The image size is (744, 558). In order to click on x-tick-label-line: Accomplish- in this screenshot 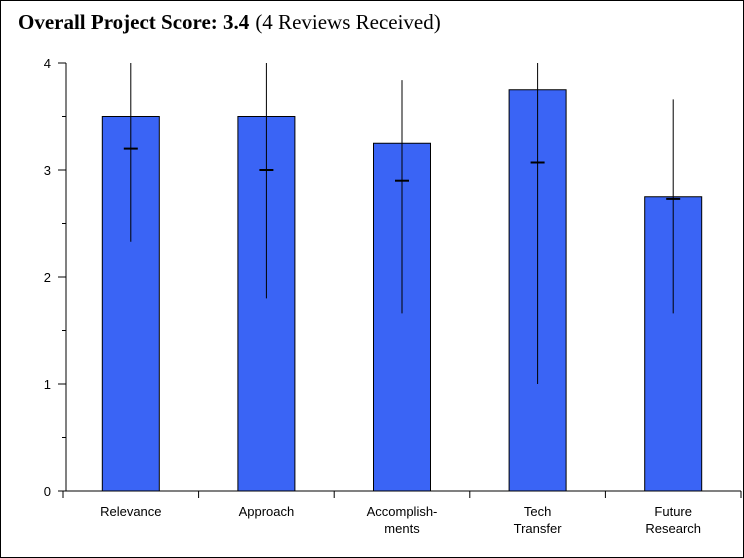, I will do `click(402, 511)`.